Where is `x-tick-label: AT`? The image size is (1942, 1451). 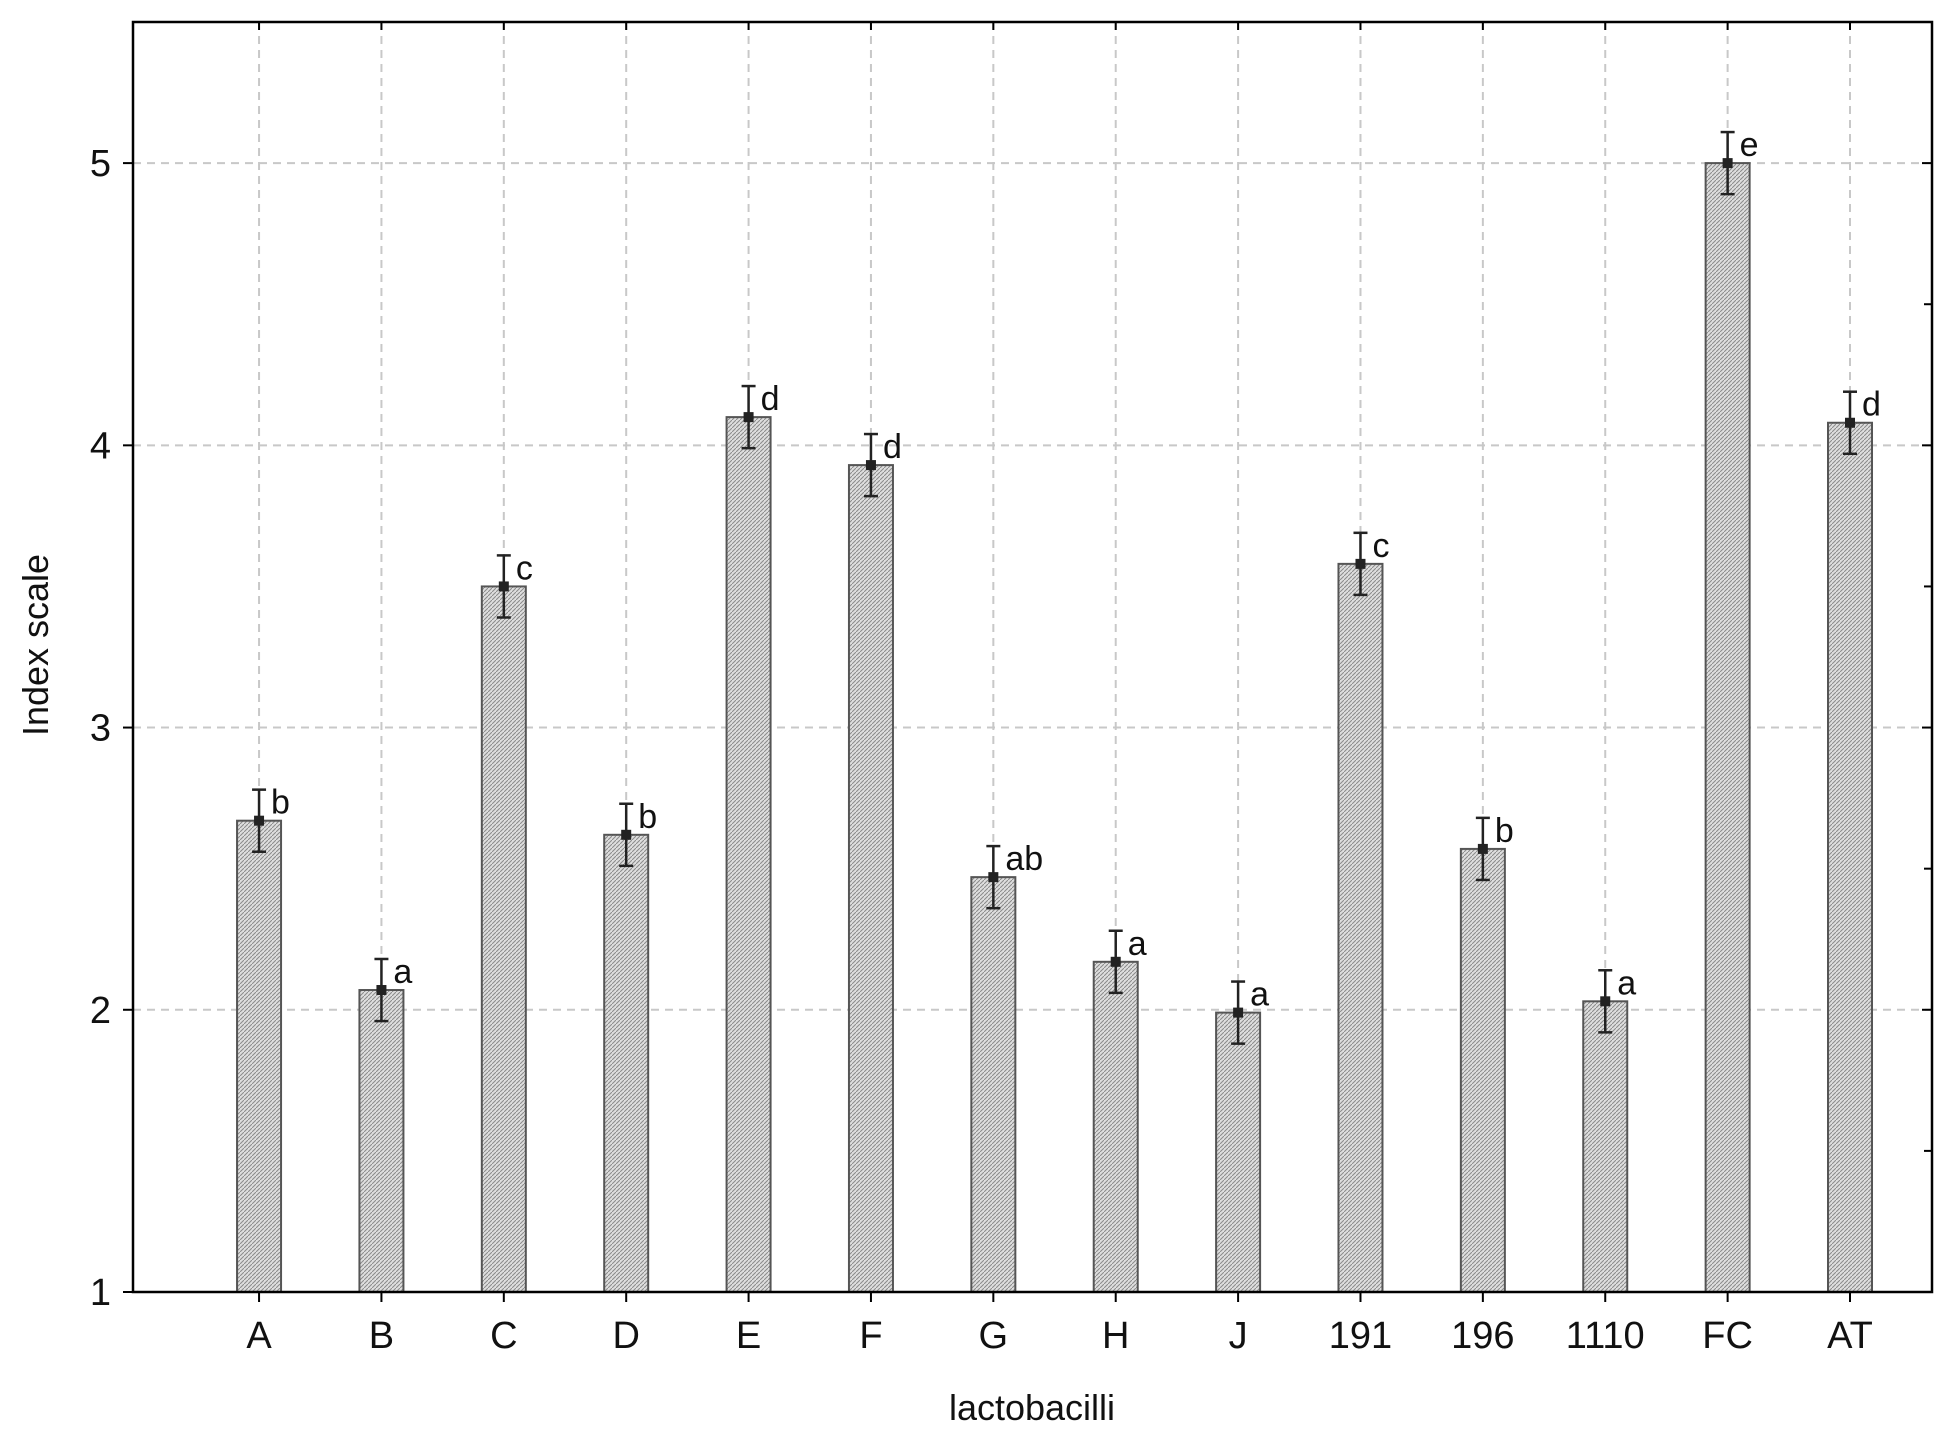
x-tick-label: AT is located at coordinates (1850, 1336).